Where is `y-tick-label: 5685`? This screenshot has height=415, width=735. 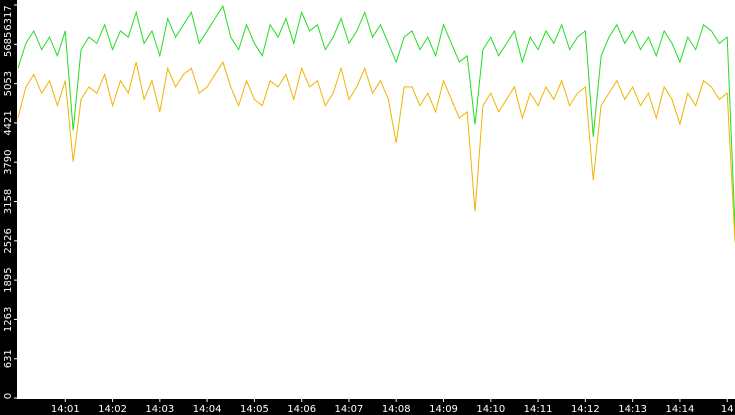 y-tick-label: 5685 is located at coordinates (8, 44).